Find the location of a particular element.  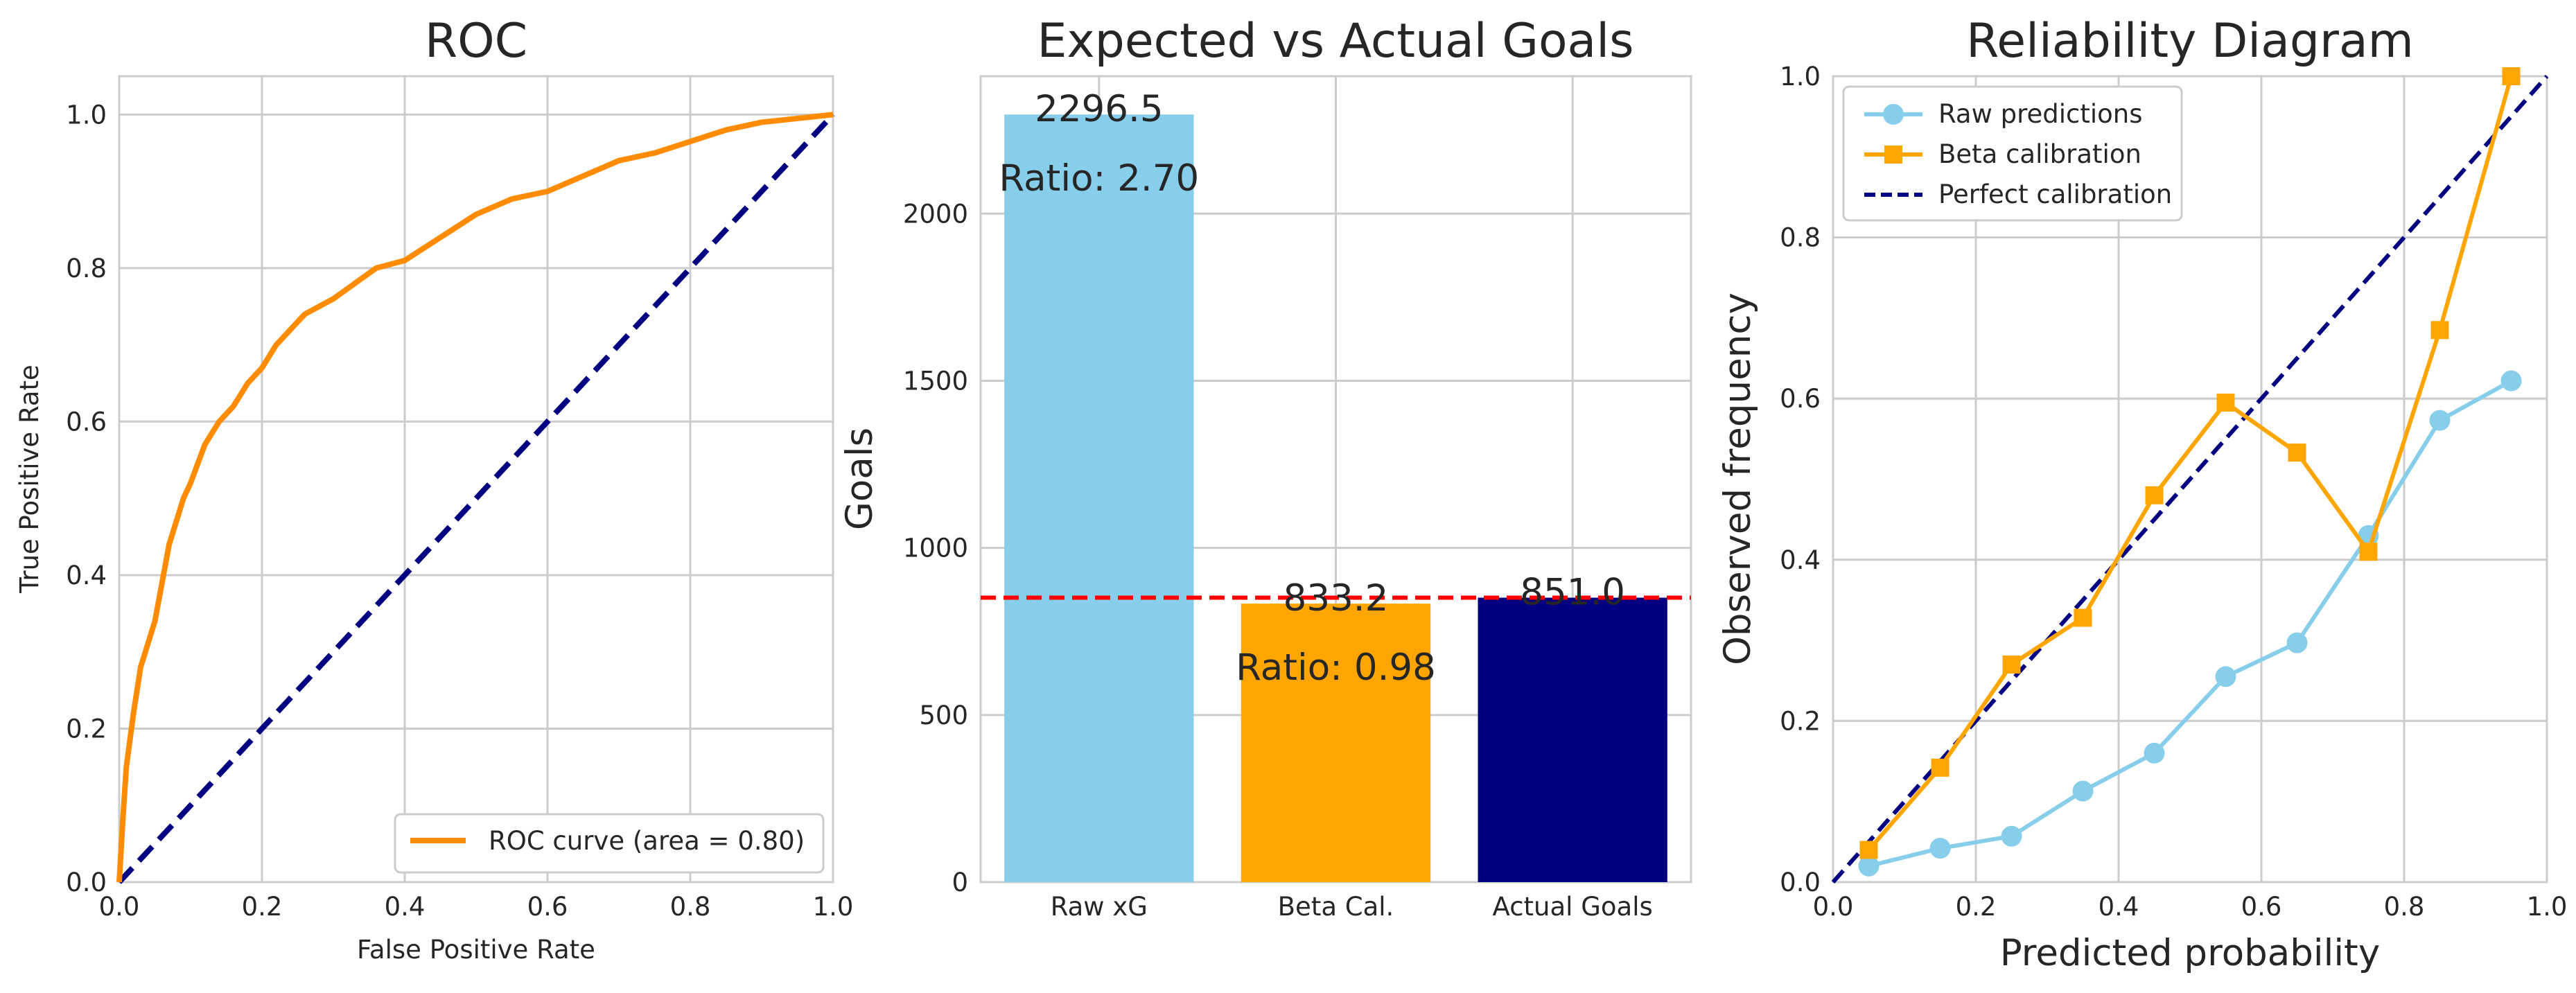

roc-legend-box is located at coordinates (609, 844).